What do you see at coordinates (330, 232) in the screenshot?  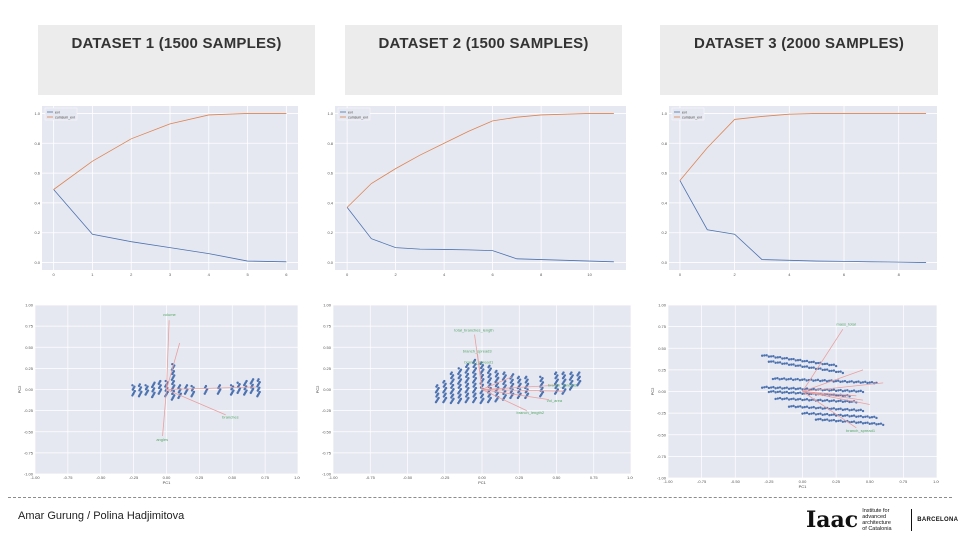 I see `y-tick-label: 0.2` at bounding box center [330, 232].